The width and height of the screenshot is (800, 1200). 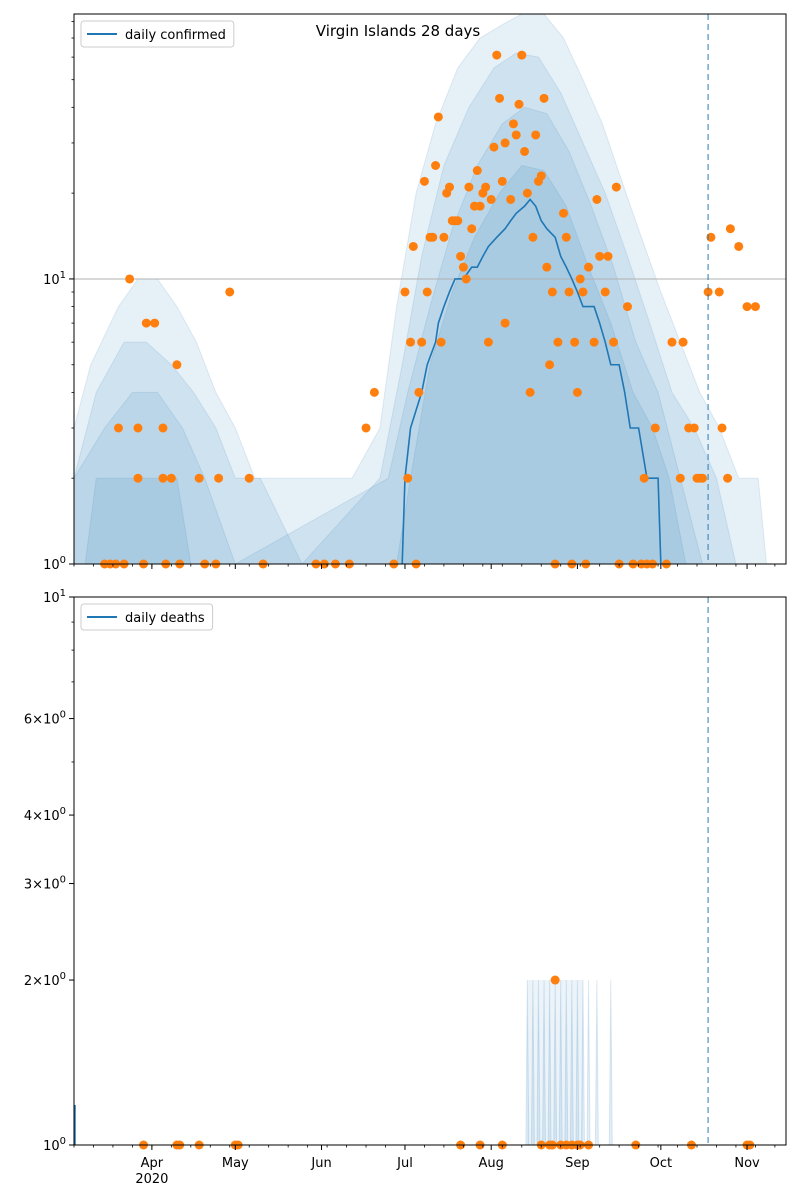 I want to click on y-tick-label: 10¹, so click(x=54, y=279).